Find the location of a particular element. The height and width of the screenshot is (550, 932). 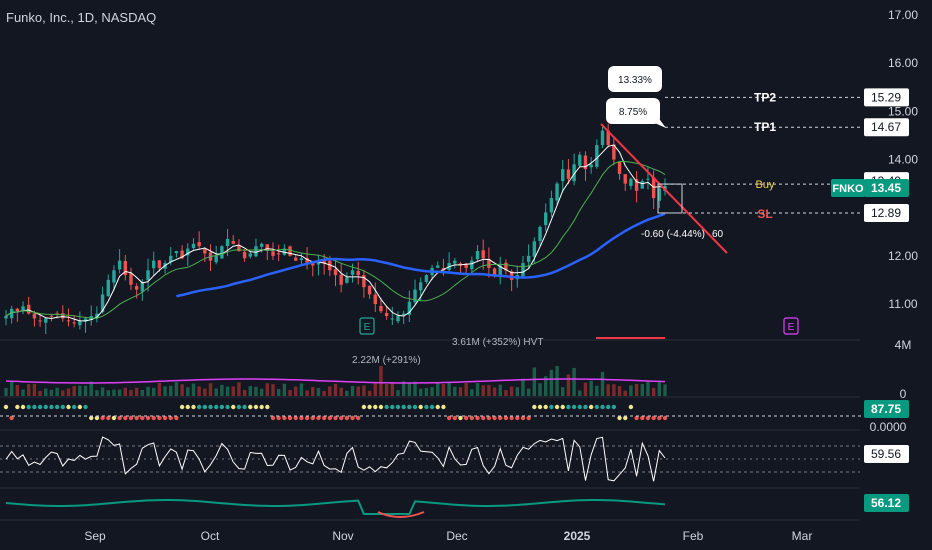

tp2-price-tag-box is located at coordinates (886, 97).